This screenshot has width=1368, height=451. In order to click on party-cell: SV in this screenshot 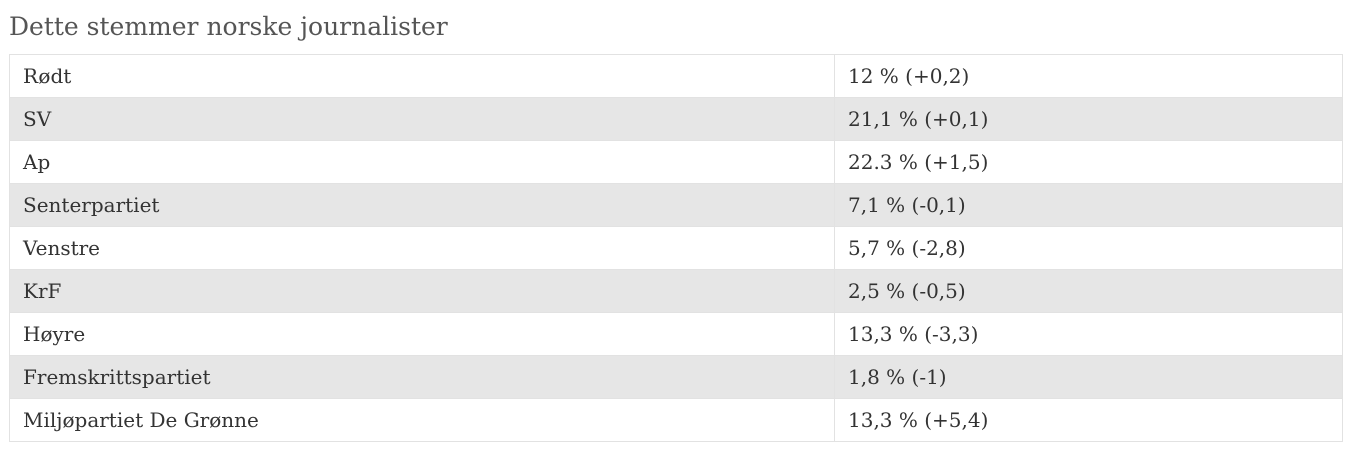, I will do `click(422, 119)`.